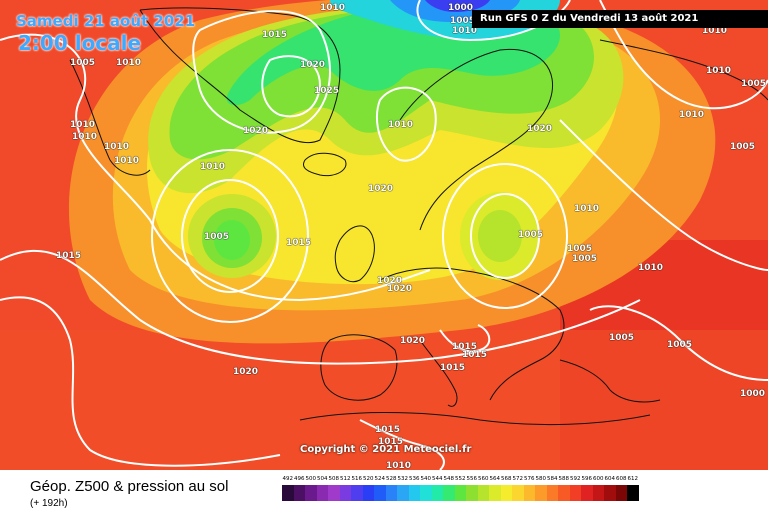 This screenshot has height=512, width=768. Describe the element at coordinates (325, 164) in the screenshot. I see `iceland-coast` at that location.